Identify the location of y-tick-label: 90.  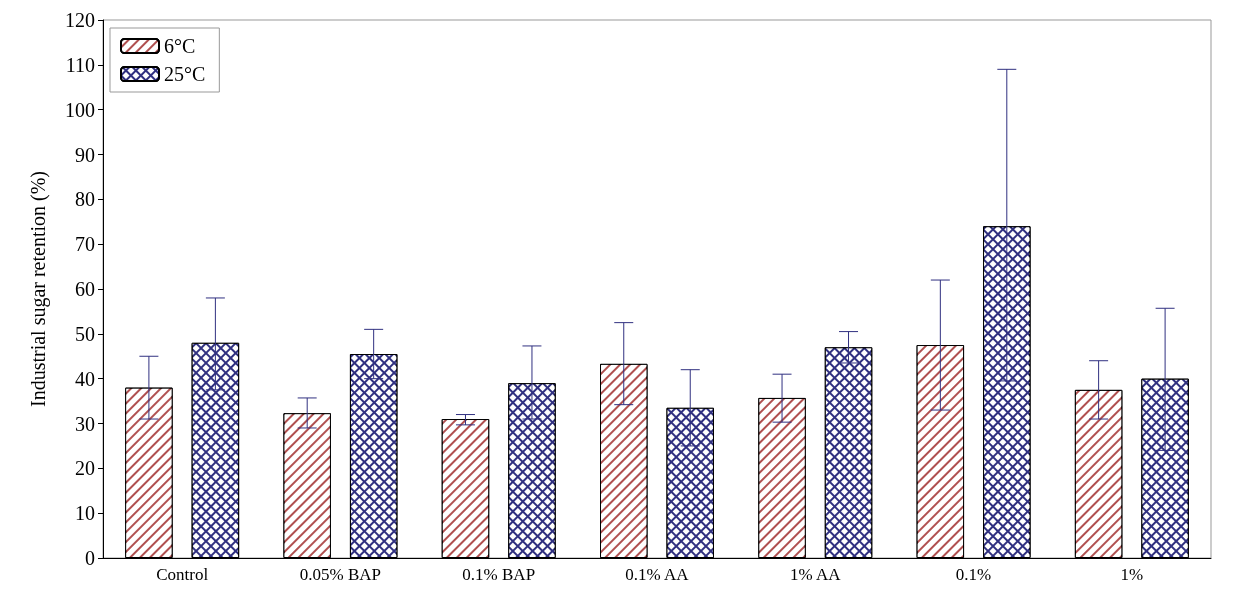
(85, 154).